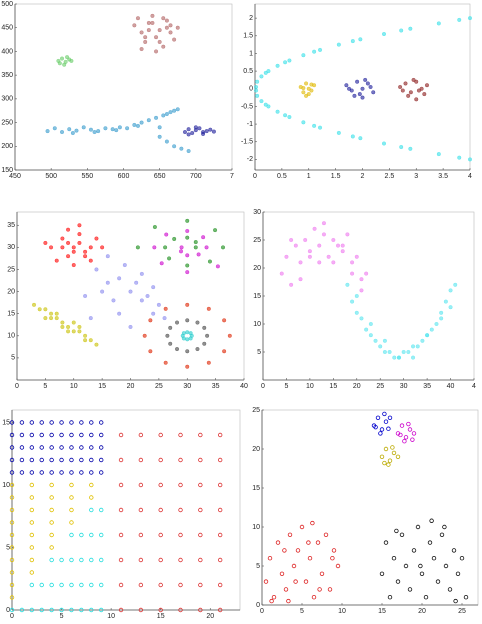 This screenshot has width=482, height=624. Describe the element at coordinates (45, 386) in the screenshot. I see `x-tick-label: 5` at that location.